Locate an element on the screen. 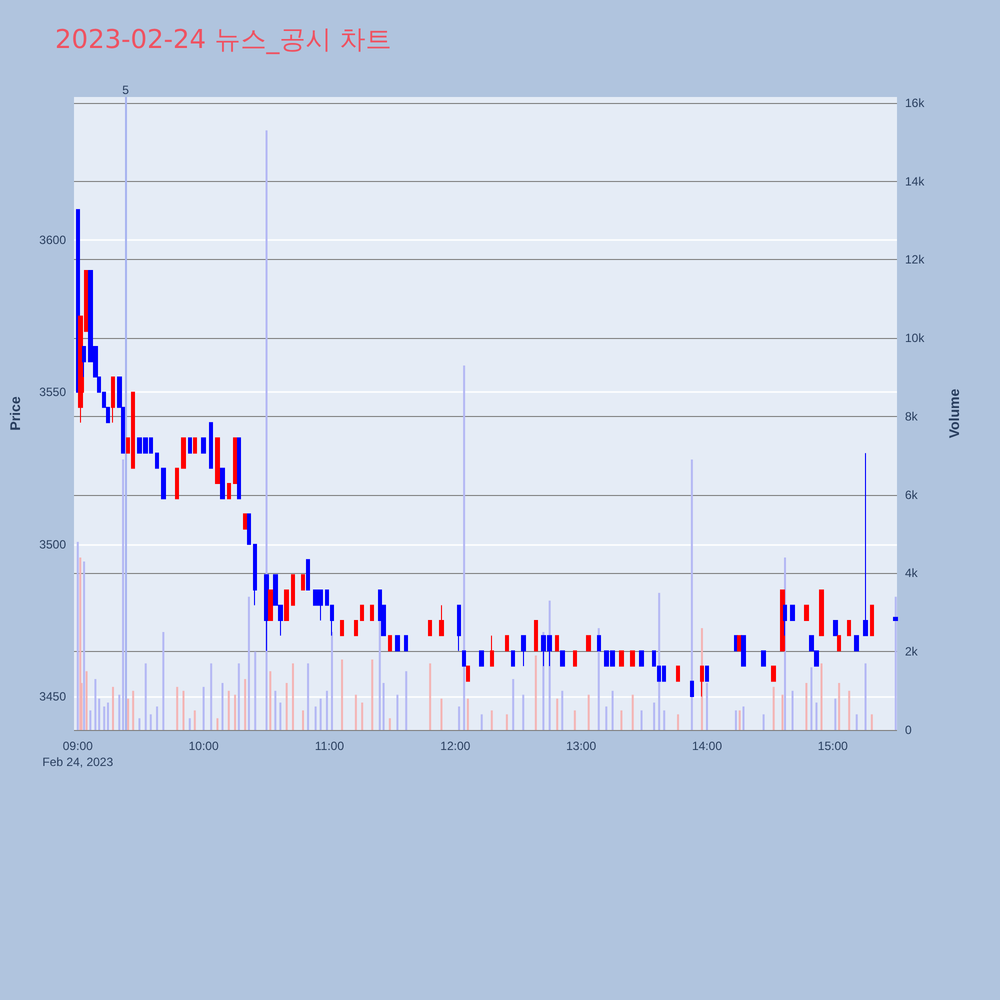 The width and height of the screenshot is (1000, 1000). y-tick-label: 3500 is located at coordinates (52, 544).